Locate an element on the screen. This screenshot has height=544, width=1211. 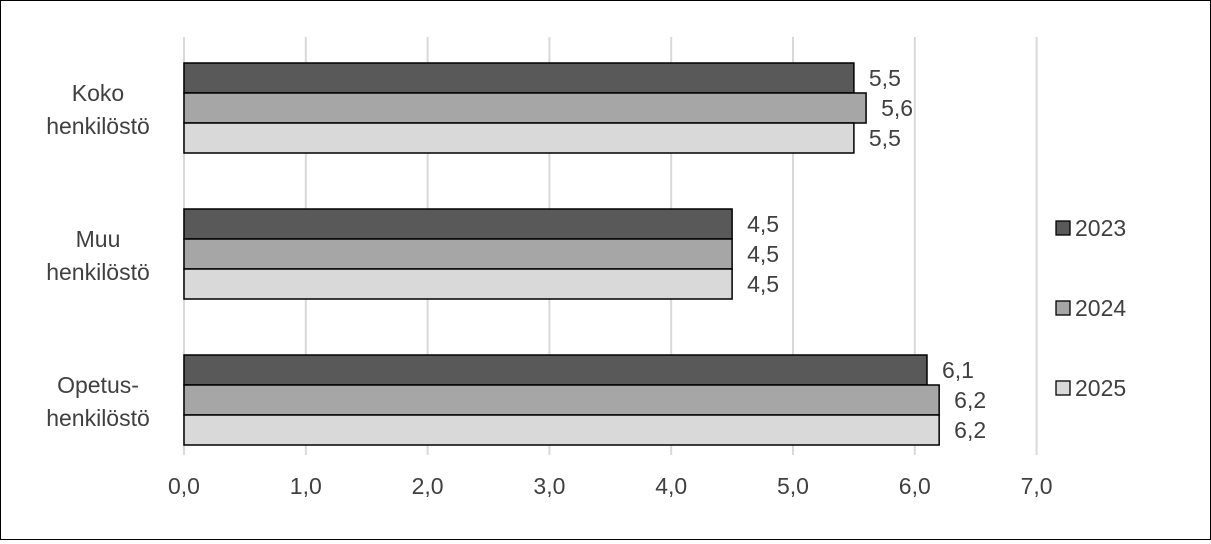
data-label-2025-2: 6,2 is located at coordinates (970, 430).